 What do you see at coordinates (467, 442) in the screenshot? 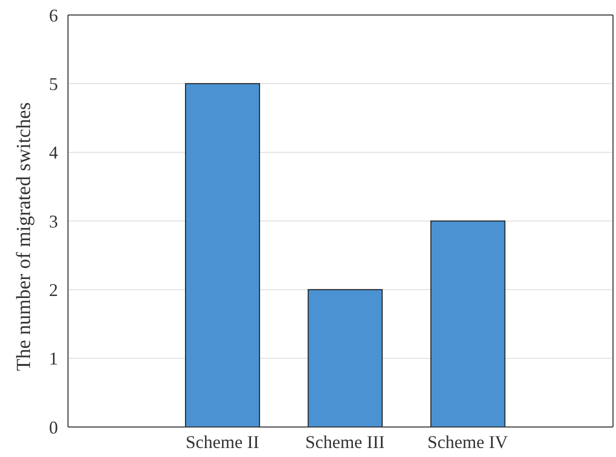
I see `x-tick-label: Scheme IV` at bounding box center [467, 442].